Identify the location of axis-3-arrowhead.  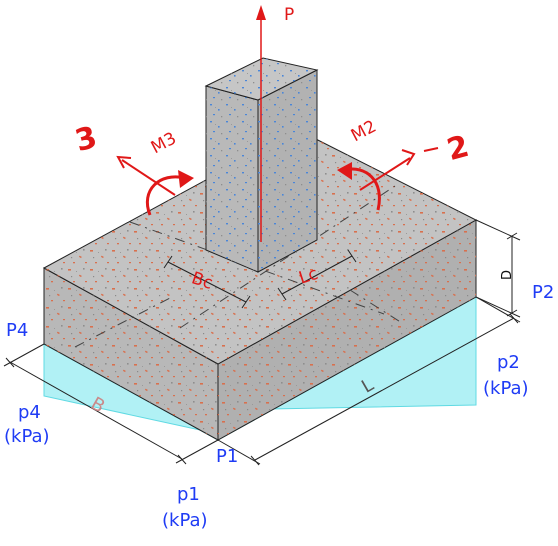
(124, 162).